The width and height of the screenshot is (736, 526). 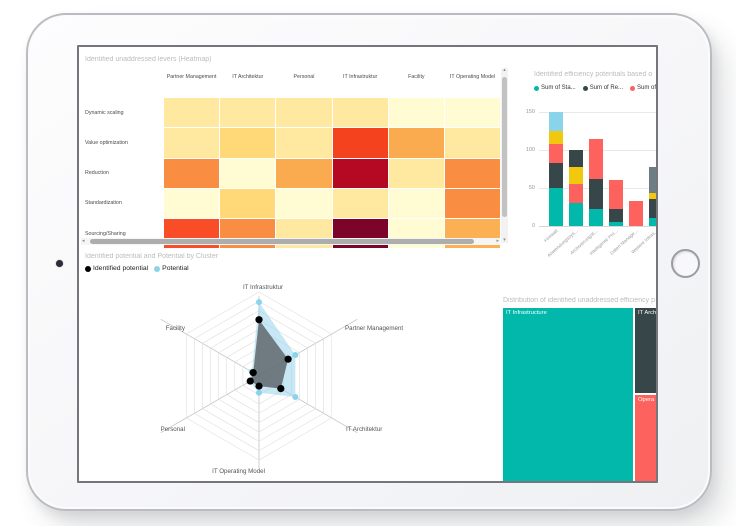 I want to click on legend-item: Potential, so click(x=171, y=268).